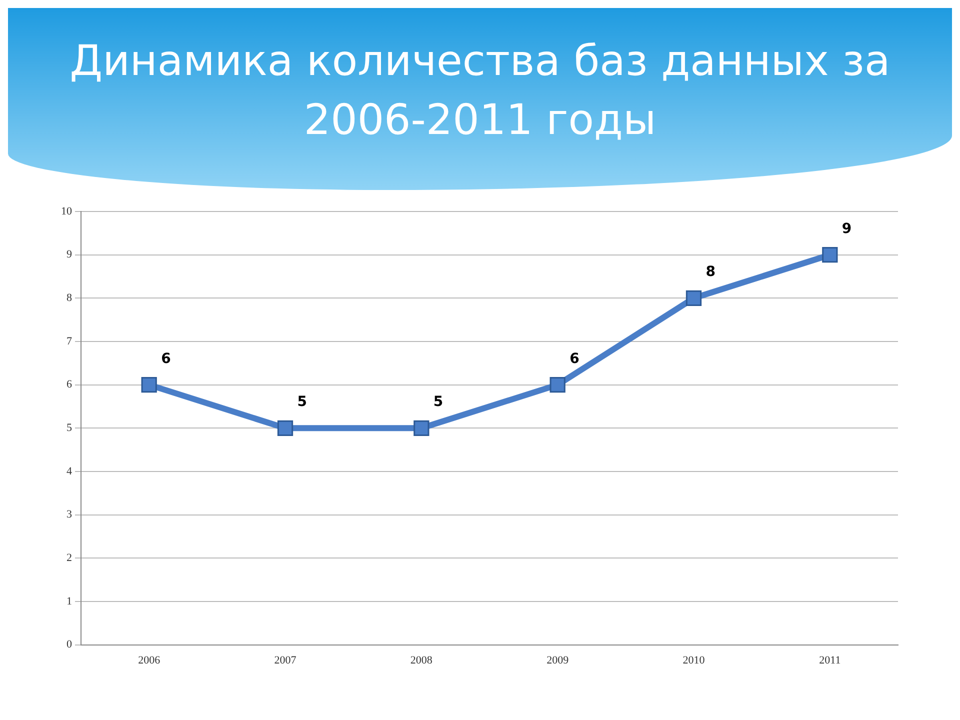 The width and height of the screenshot is (960, 720). Describe the element at coordinates (69, 470) in the screenshot. I see `y-tick-label: 4` at that location.